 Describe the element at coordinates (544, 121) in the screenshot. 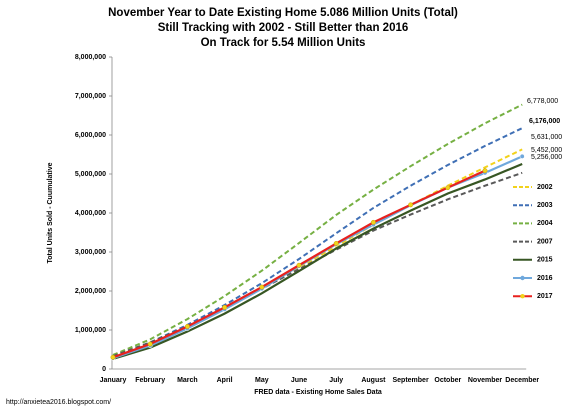

I see `annotation: 6,176,000` at that location.